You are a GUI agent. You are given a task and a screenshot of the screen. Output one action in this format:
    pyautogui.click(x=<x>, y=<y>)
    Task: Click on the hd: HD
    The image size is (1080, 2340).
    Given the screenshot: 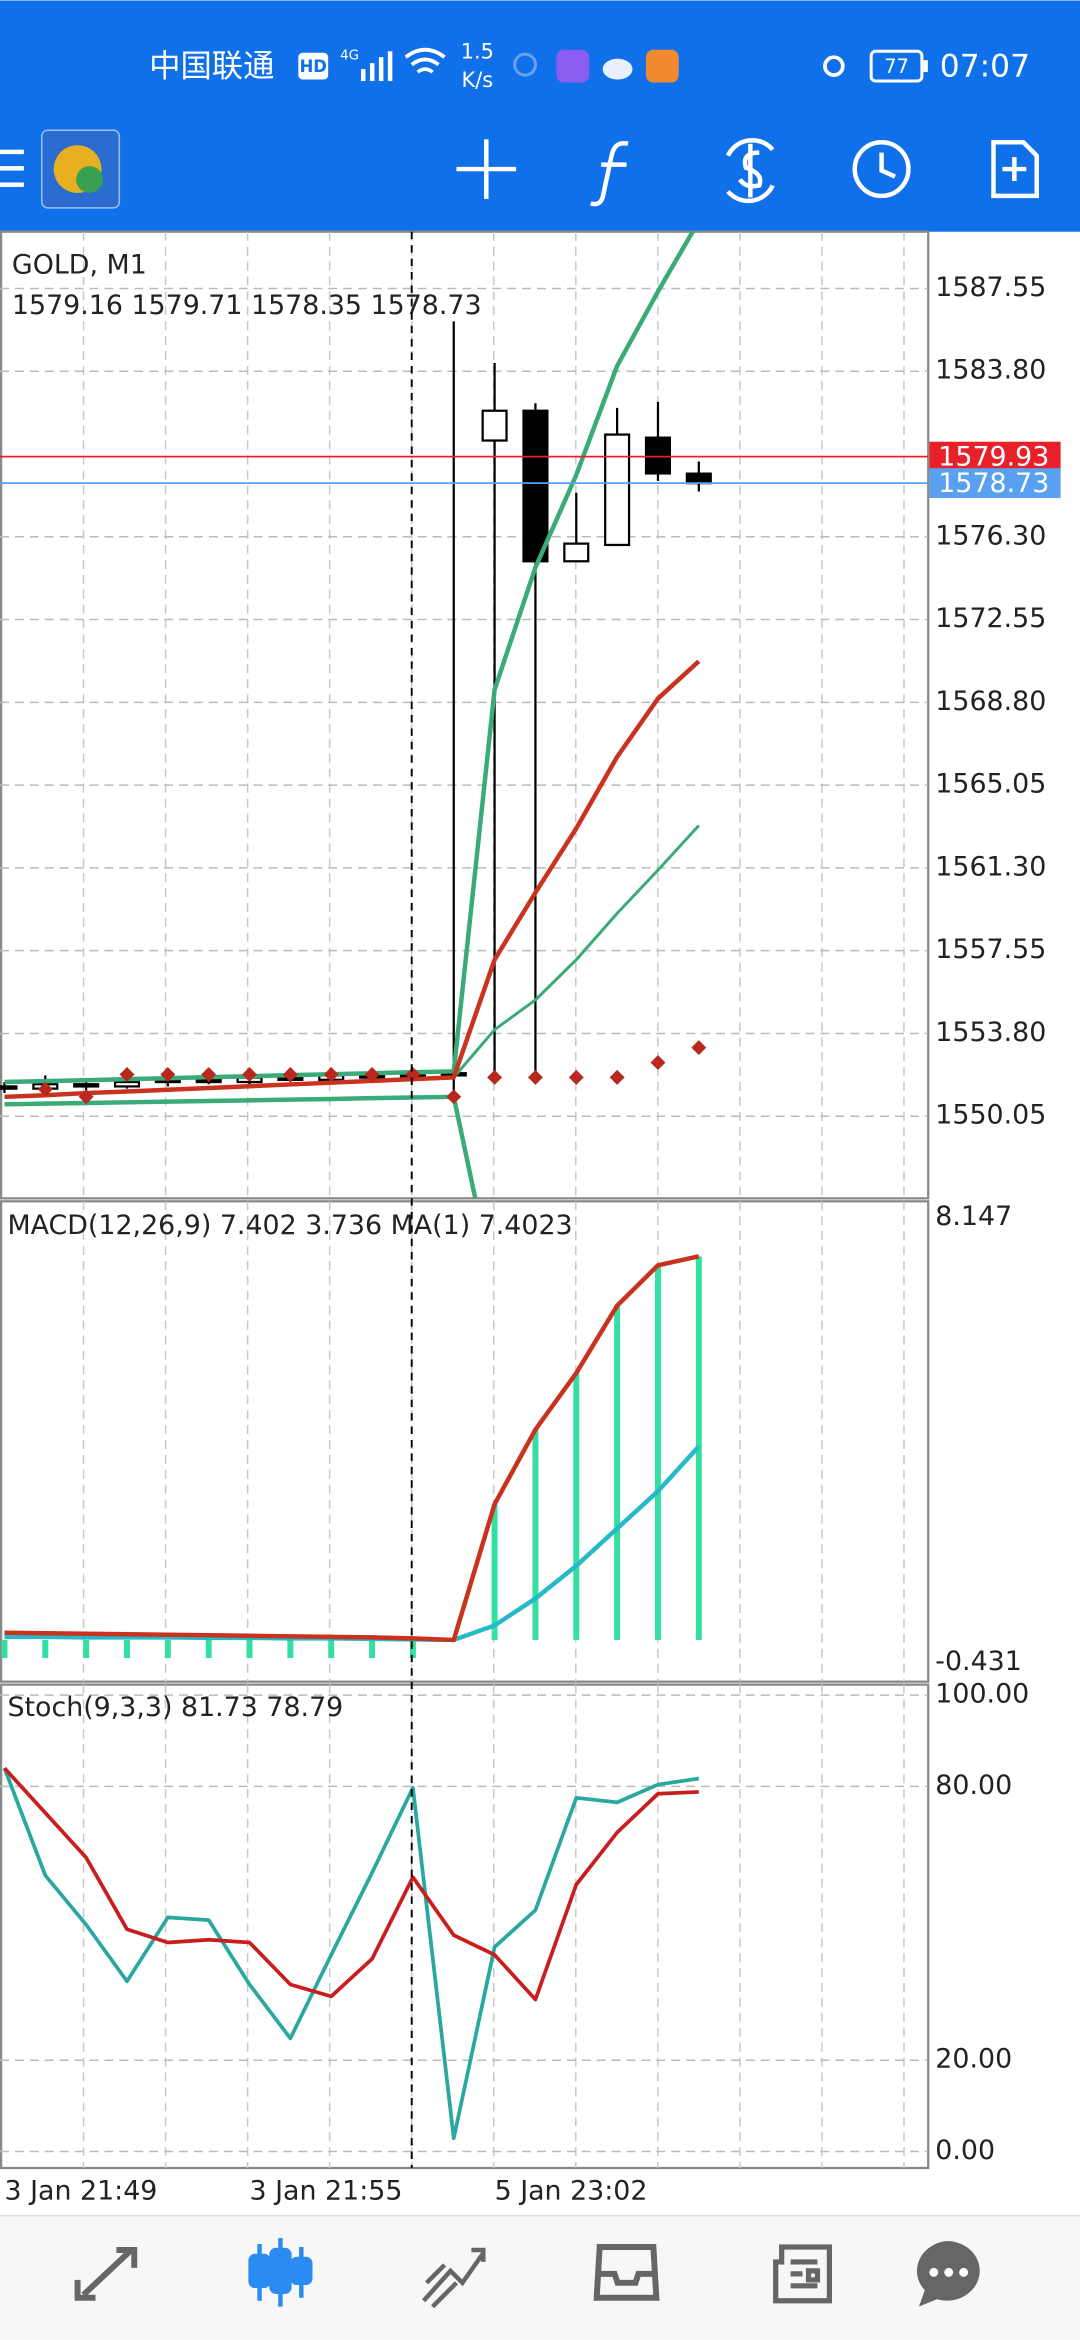 What is the action you would take?
    pyautogui.click(x=313, y=66)
    